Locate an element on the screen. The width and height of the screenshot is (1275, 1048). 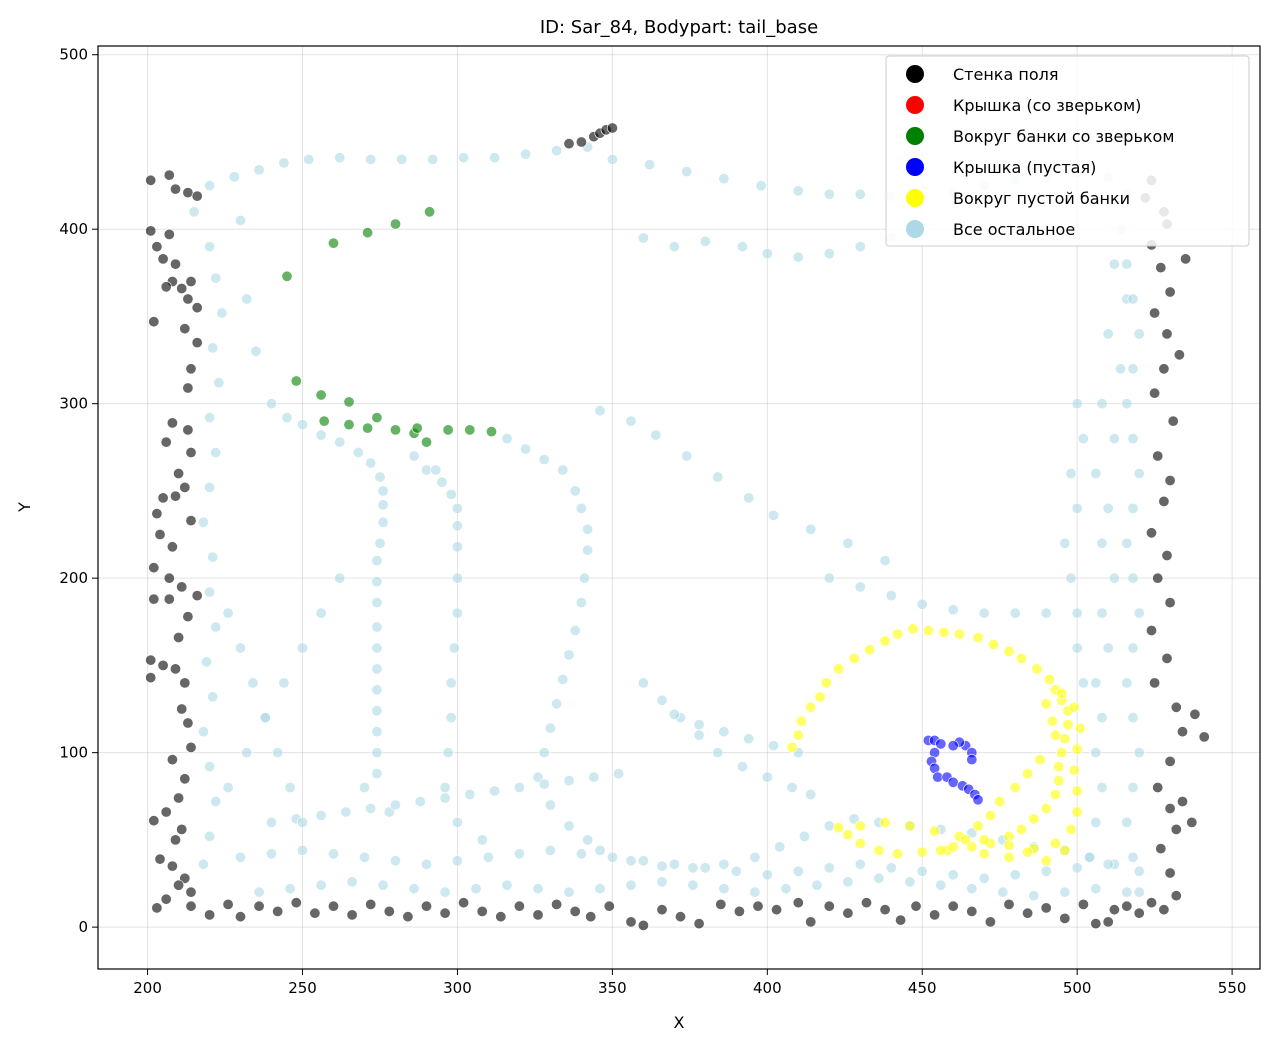
legend-label: Вокруг банки со зверьком is located at coordinates (1063, 136).